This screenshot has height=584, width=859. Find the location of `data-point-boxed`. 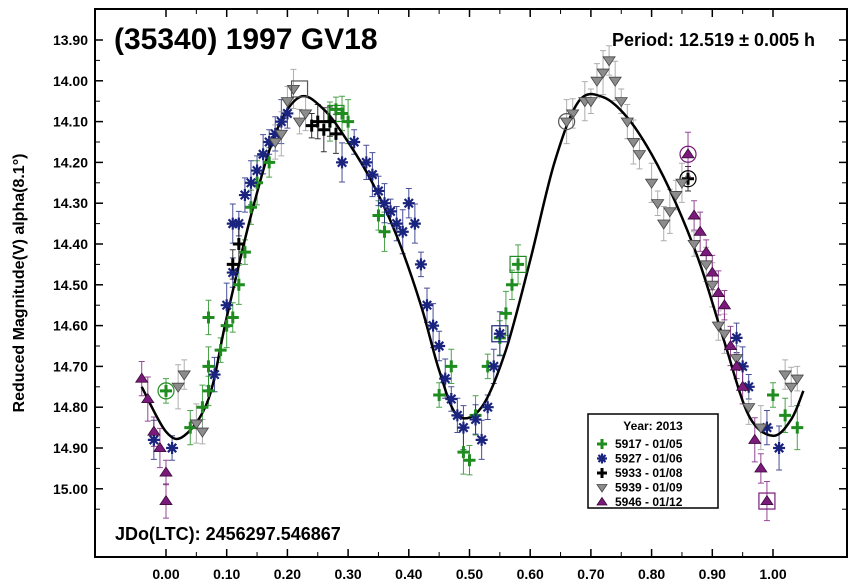

data-point-boxed is located at coordinates (500, 334).